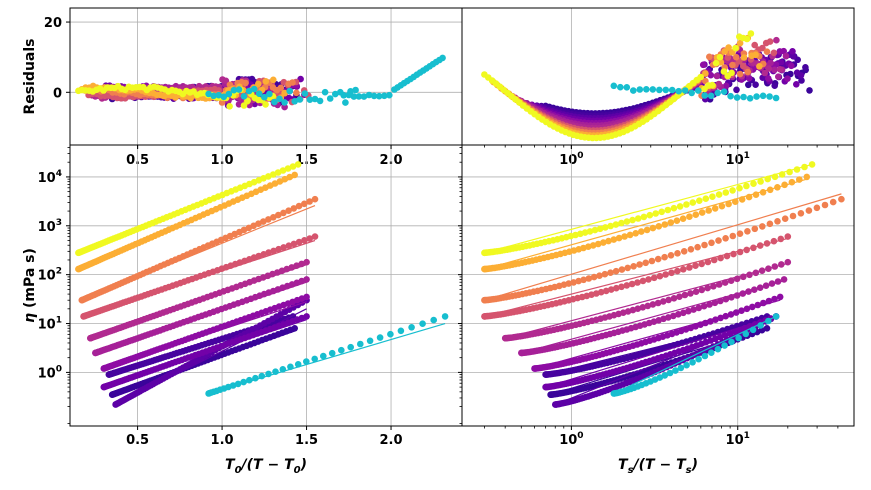 This screenshot has width=871, height=490. What do you see at coordinates (50, 372) in the screenshot?
I see `y-tick-label: 10⁰` at bounding box center [50, 372].